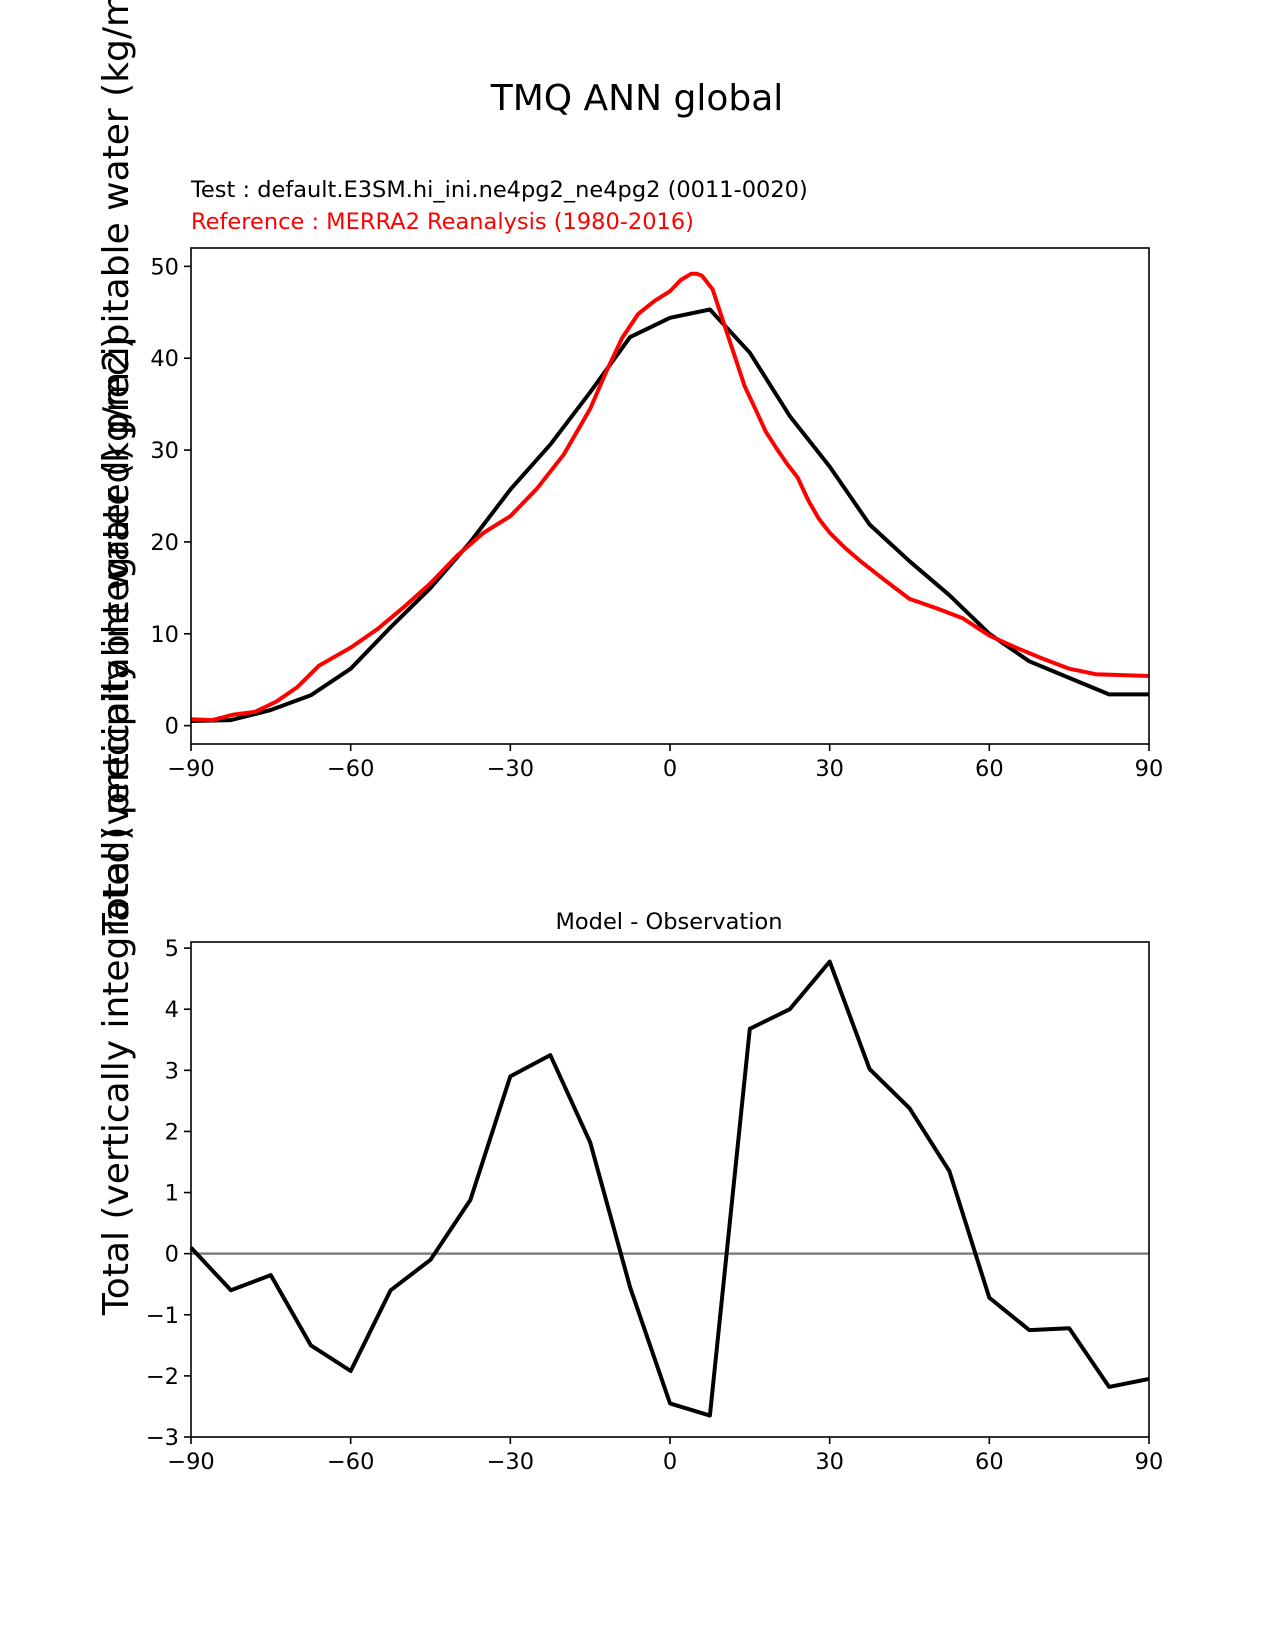 The width and height of the screenshot is (1275, 1650). I want to click on bottom-x-tick-label: −30, so click(510, 1462).